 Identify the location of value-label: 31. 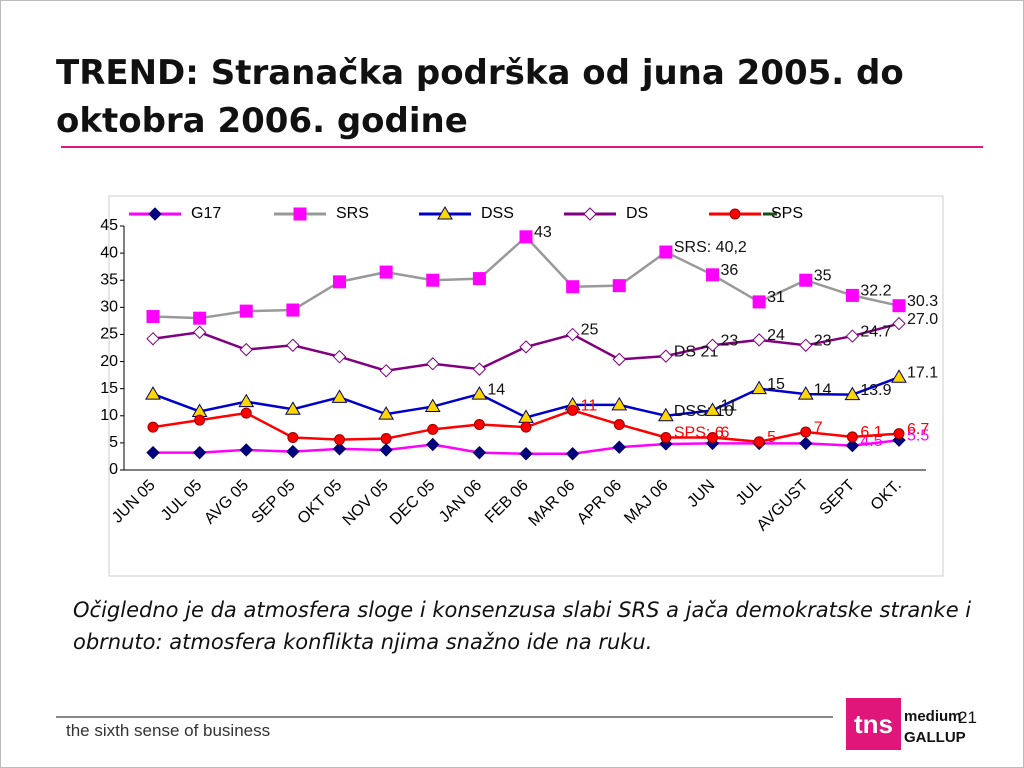
(776, 297).